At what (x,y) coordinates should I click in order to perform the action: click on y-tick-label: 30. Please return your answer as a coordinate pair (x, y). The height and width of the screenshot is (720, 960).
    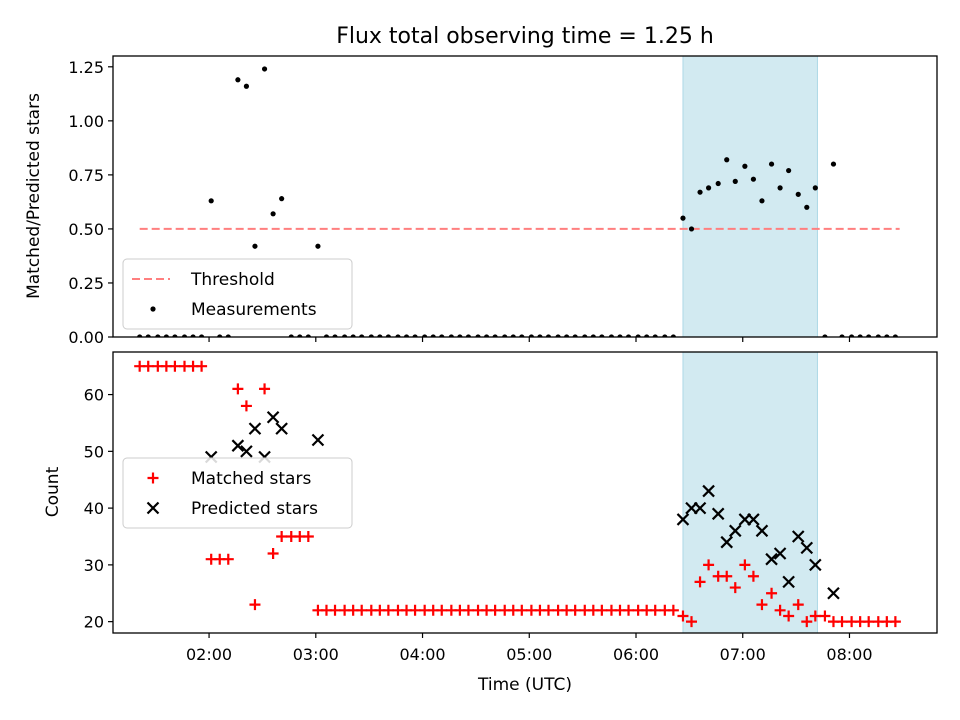
    Looking at the image, I should click on (94, 565).